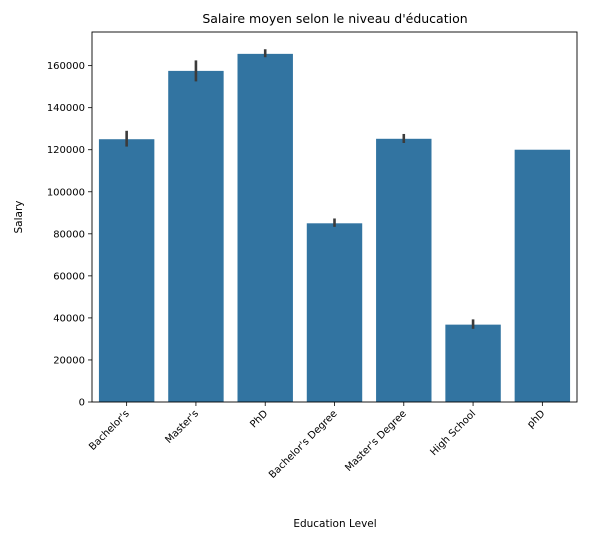 This screenshot has width=598, height=541. What do you see at coordinates (259, 419) in the screenshot?
I see `x-tick-label: PhD` at bounding box center [259, 419].